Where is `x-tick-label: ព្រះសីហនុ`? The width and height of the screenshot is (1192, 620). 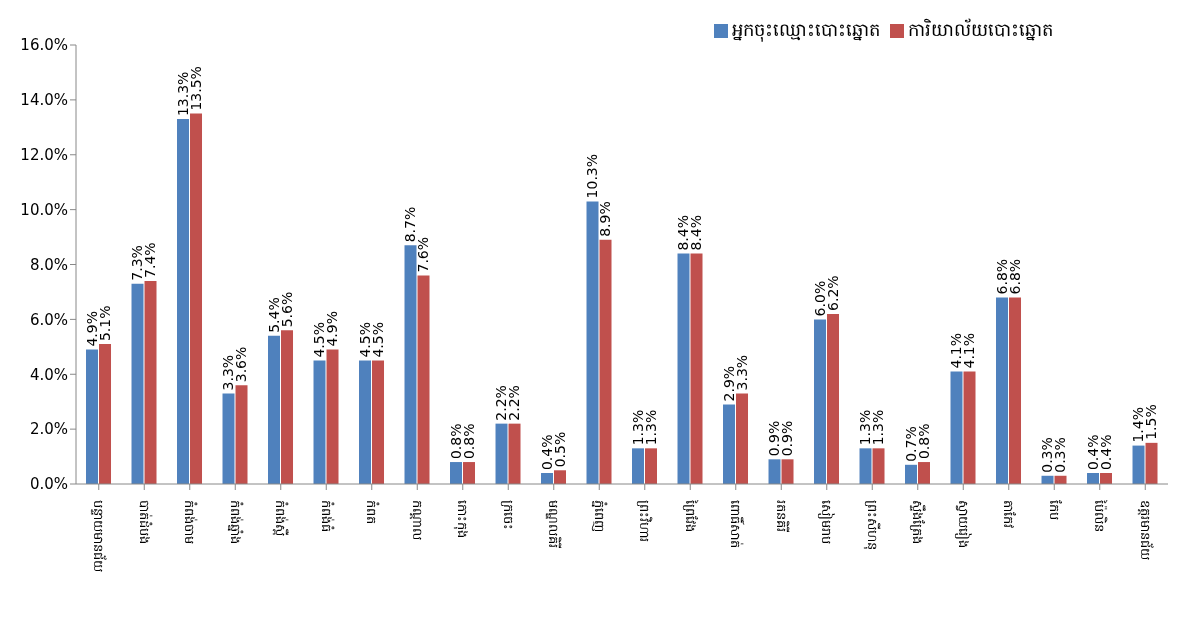 x-tick-label: ព្រះសីហនុ is located at coordinates (871, 525).